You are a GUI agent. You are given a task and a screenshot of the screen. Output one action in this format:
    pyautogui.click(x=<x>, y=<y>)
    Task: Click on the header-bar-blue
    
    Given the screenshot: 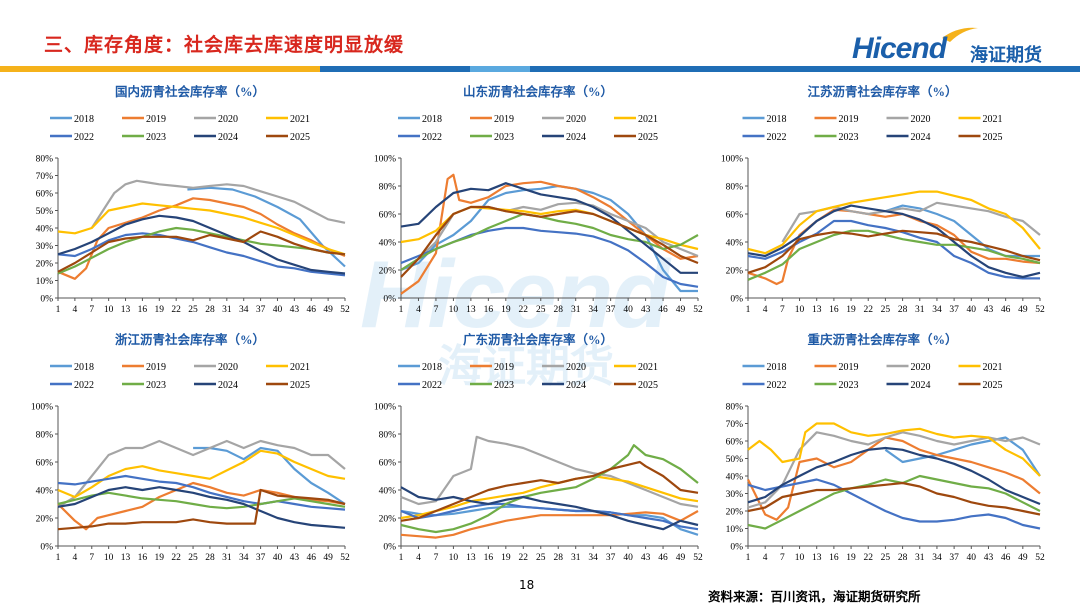 What is the action you would take?
    pyautogui.click(x=700, y=69)
    